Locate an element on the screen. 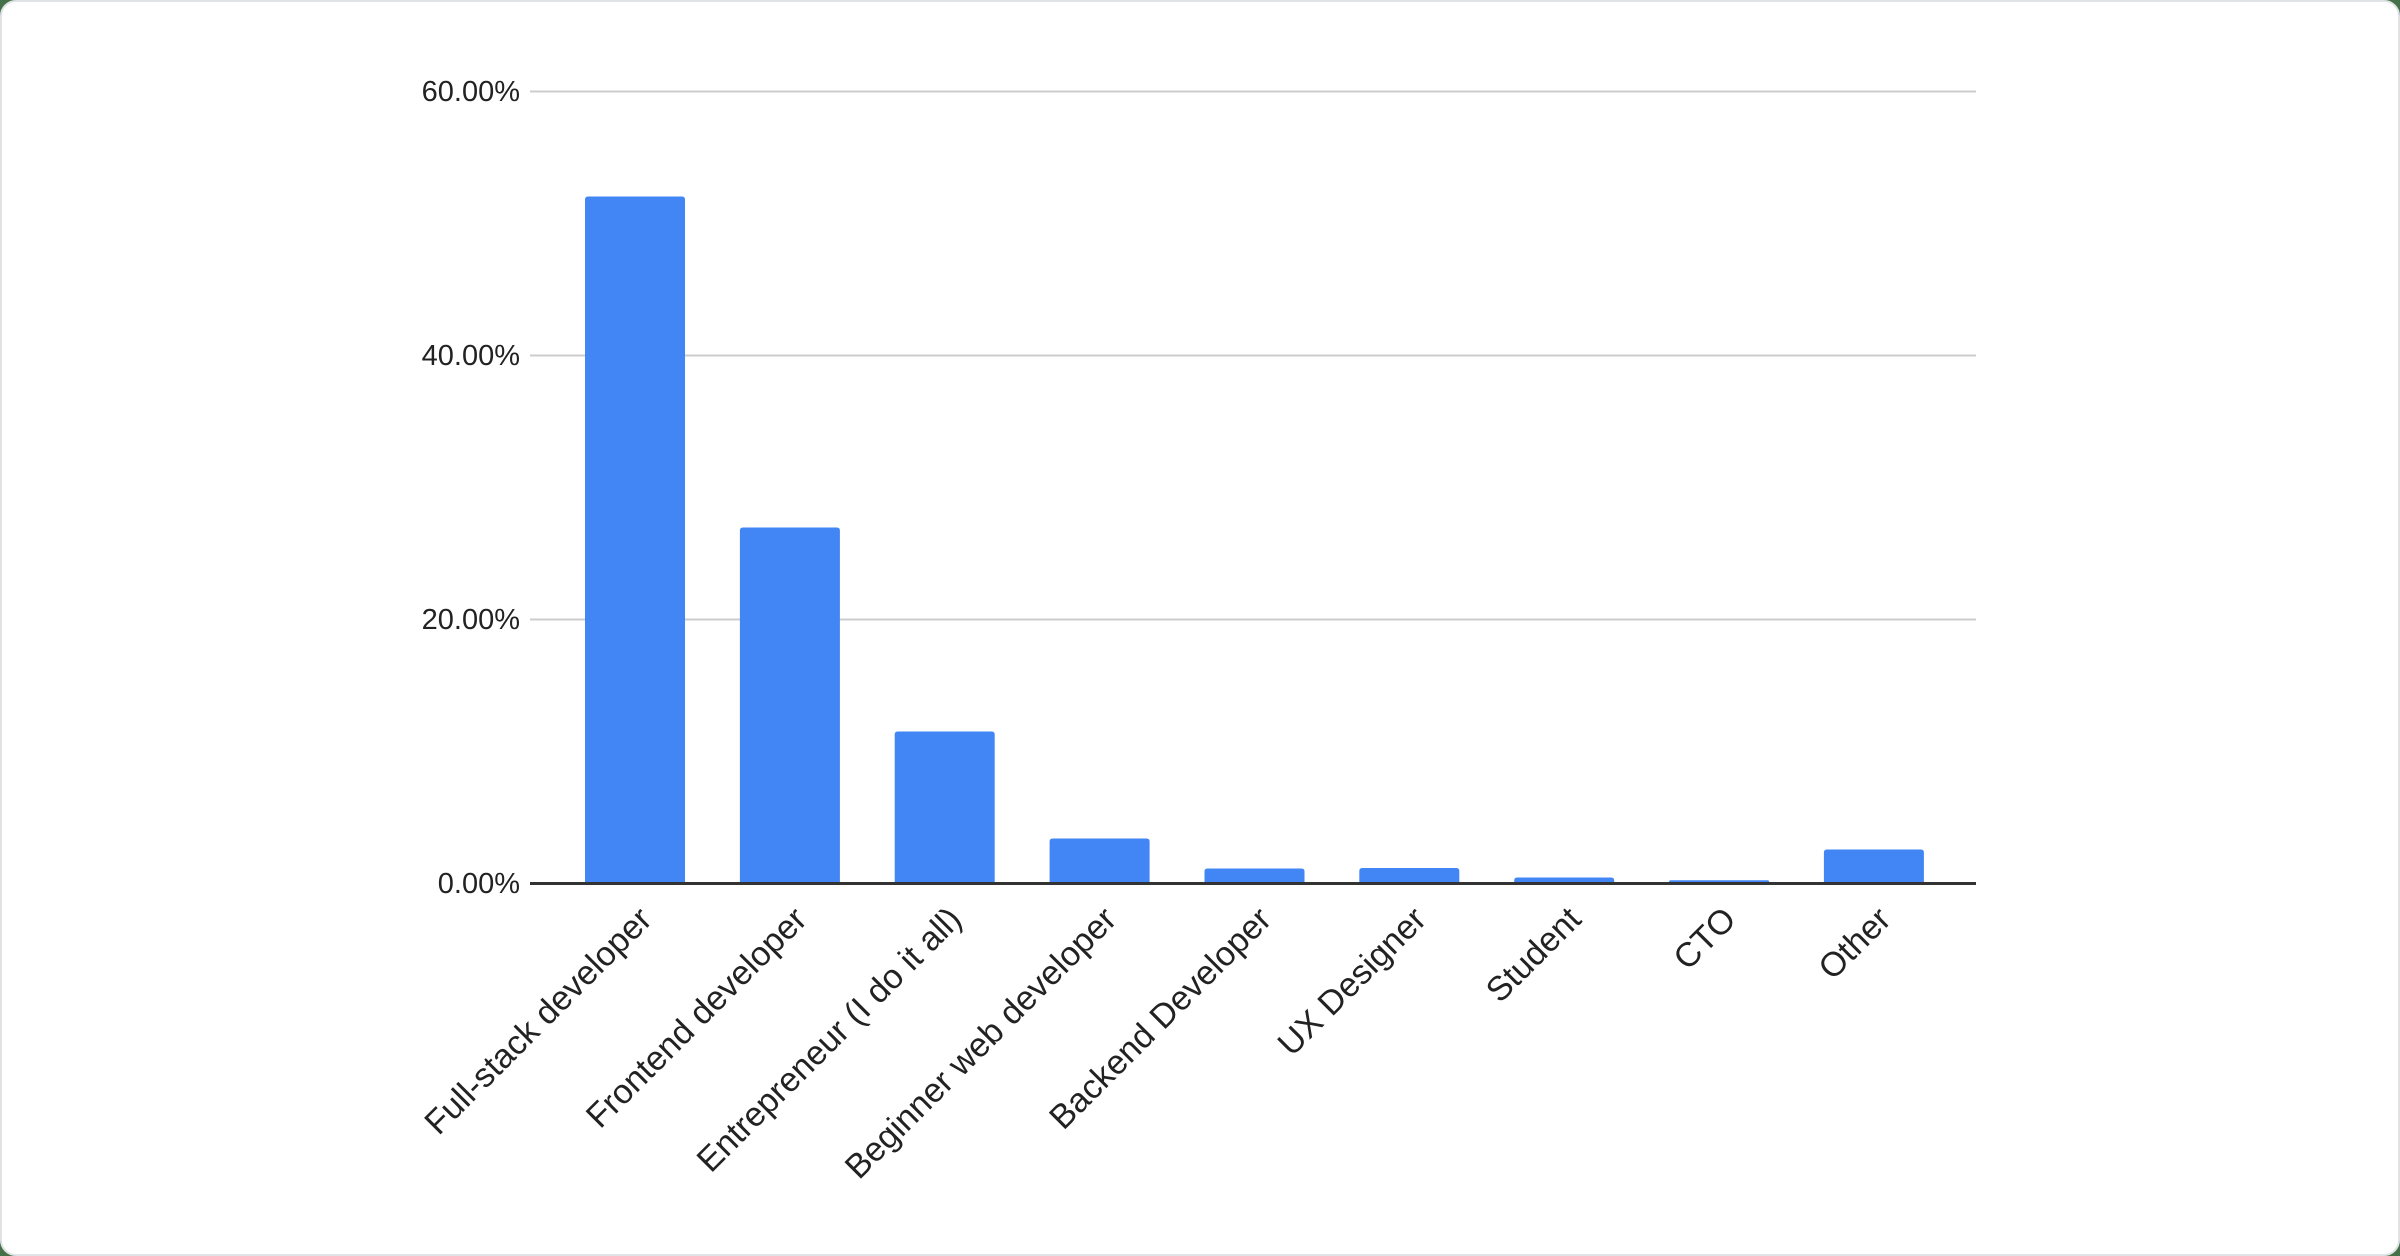  svg-text: 40.00% is located at coordinates (471, 356).